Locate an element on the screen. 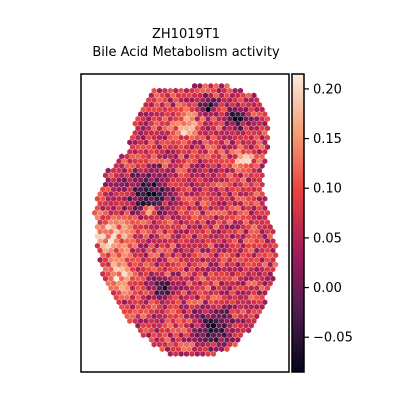 Image resolution: width=400 pixels, height=400 pixels. colorbar-tick-label: 0.10 is located at coordinates (327, 189).